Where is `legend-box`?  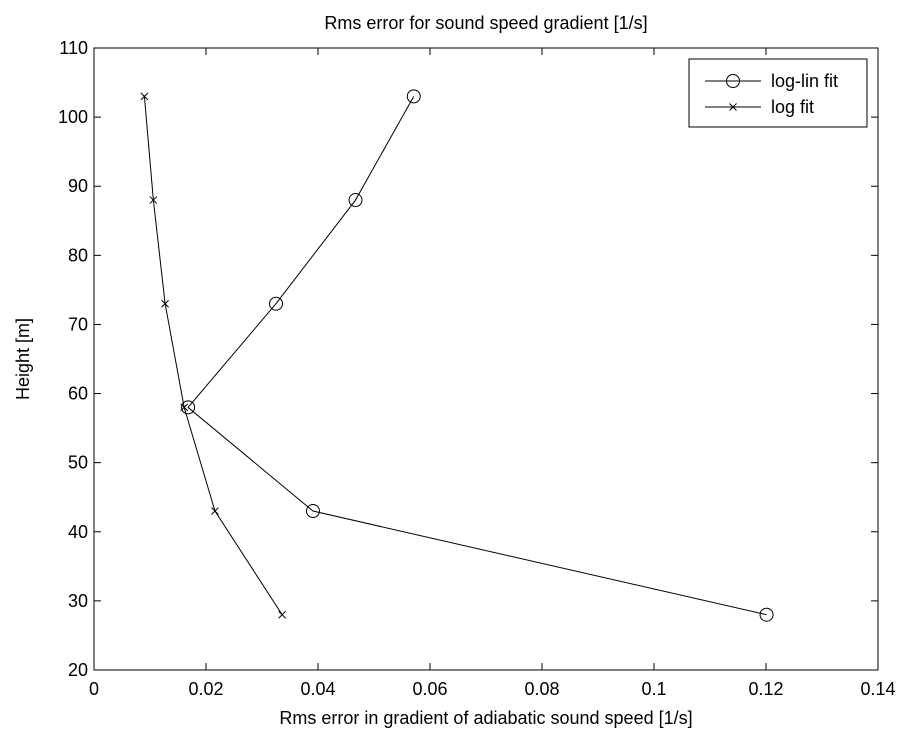
legend-box is located at coordinates (778, 93).